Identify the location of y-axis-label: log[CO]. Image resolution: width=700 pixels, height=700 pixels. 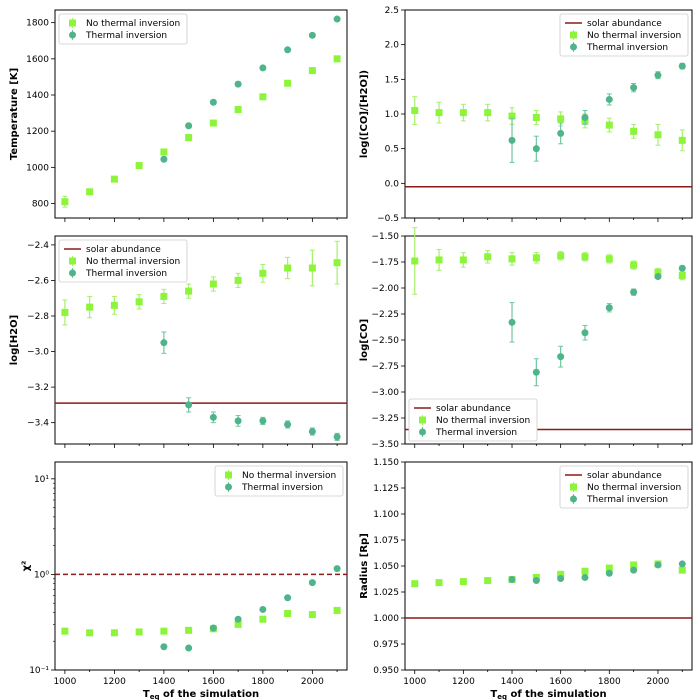
(364, 340).